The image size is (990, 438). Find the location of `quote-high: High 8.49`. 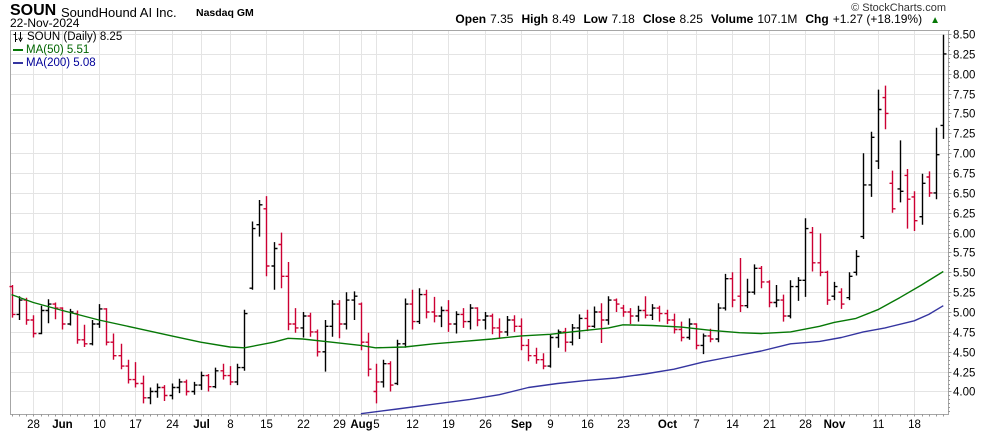

quote-high: High 8.49 is located at coordinates (548, 19).